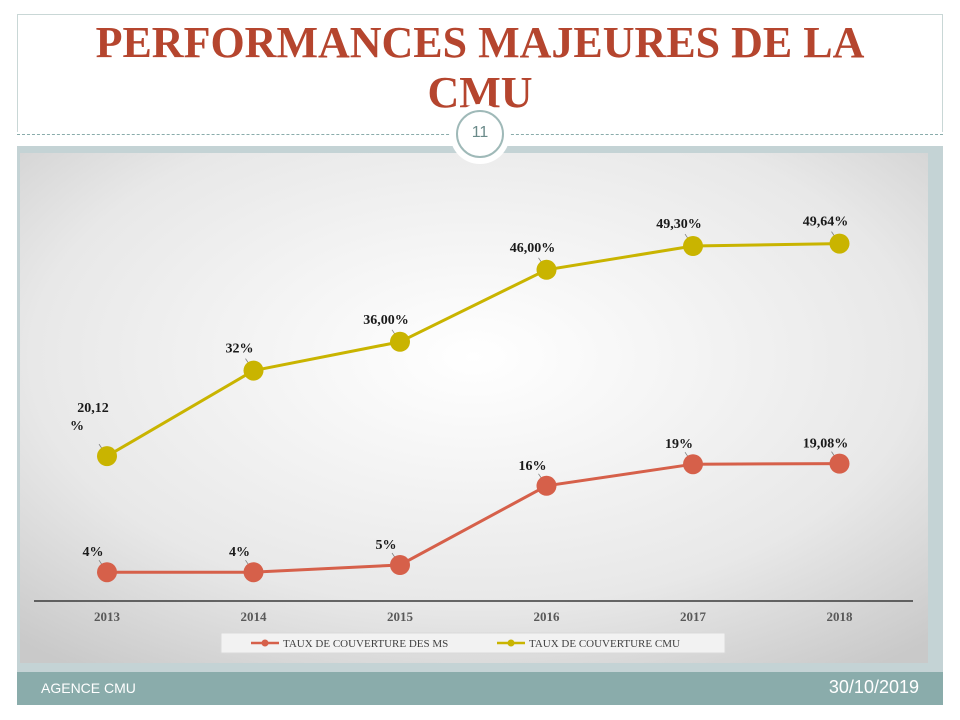  Describe the element at coordinates (93, 408) in the screenshot. I see `data-label: 20,12` at that location.